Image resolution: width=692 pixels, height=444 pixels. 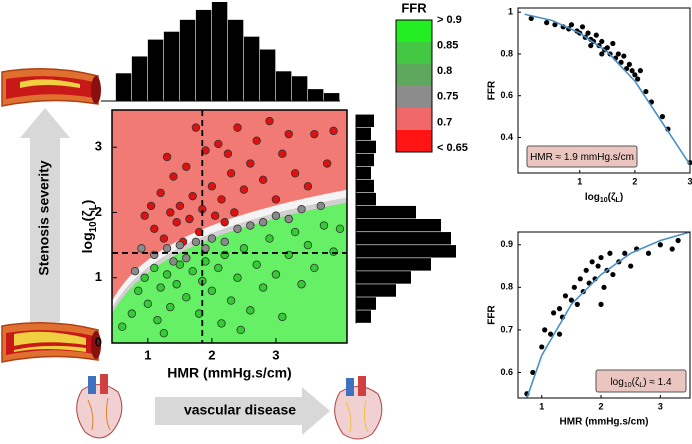 What do you see at coordinates (621, 197) in the screenshot?
I see `text-part: )` at bounding box center [621, 197].